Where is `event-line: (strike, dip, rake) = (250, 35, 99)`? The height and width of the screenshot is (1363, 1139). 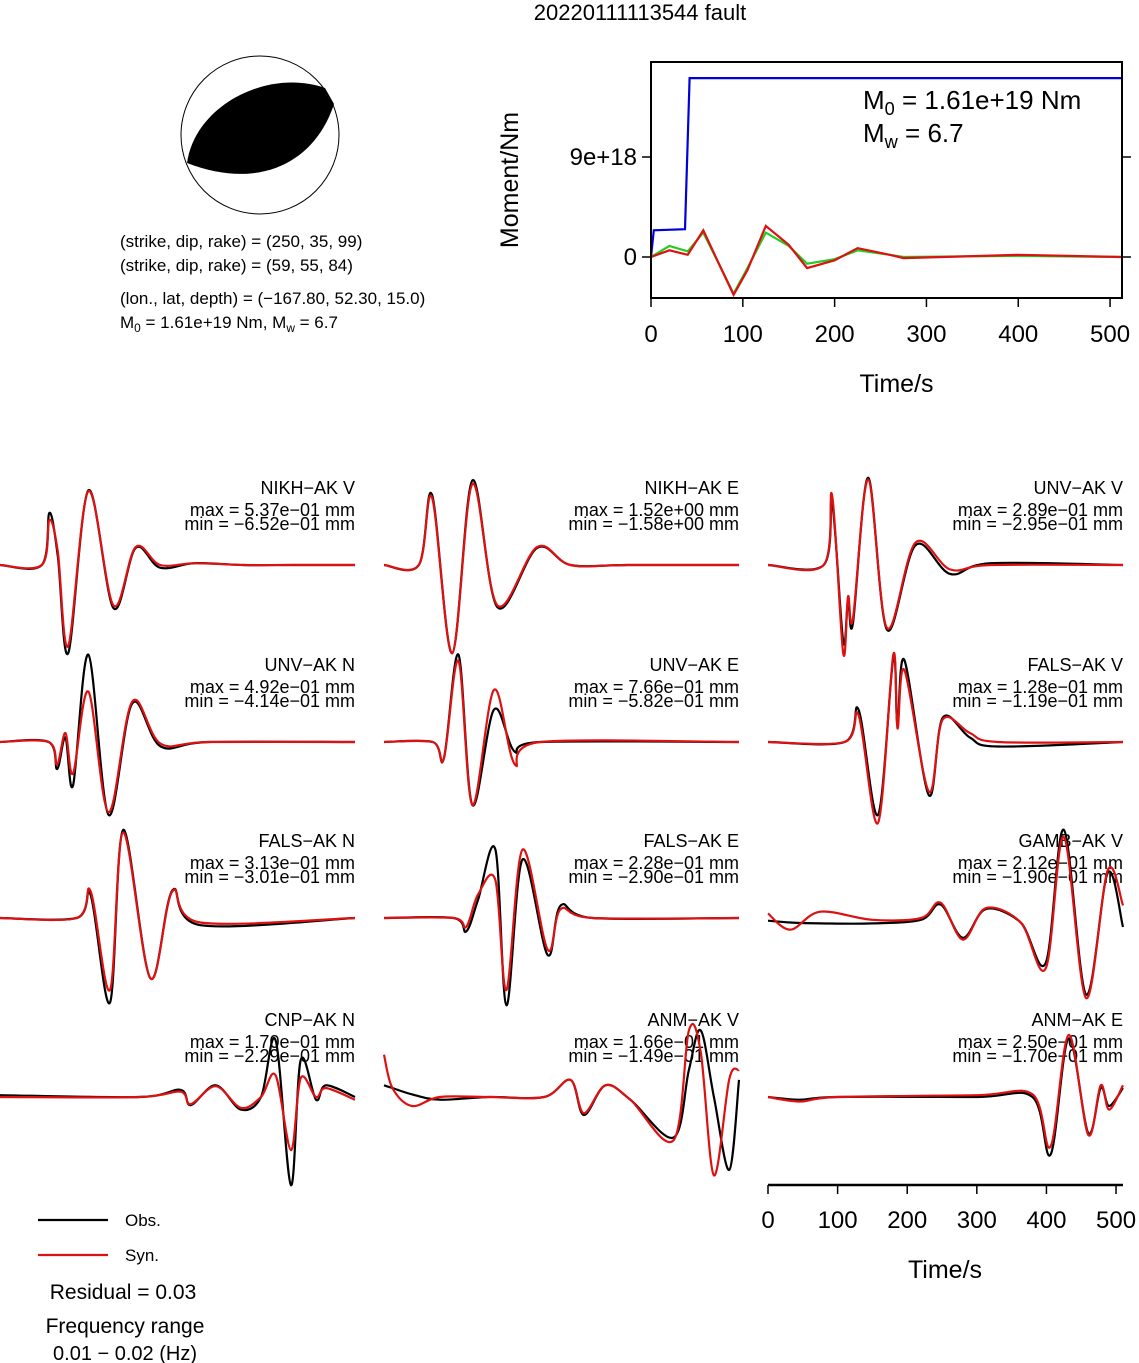
event-line: (strike, dip, rake) = (250, 35, 99) is located at coordinates (241, 241).